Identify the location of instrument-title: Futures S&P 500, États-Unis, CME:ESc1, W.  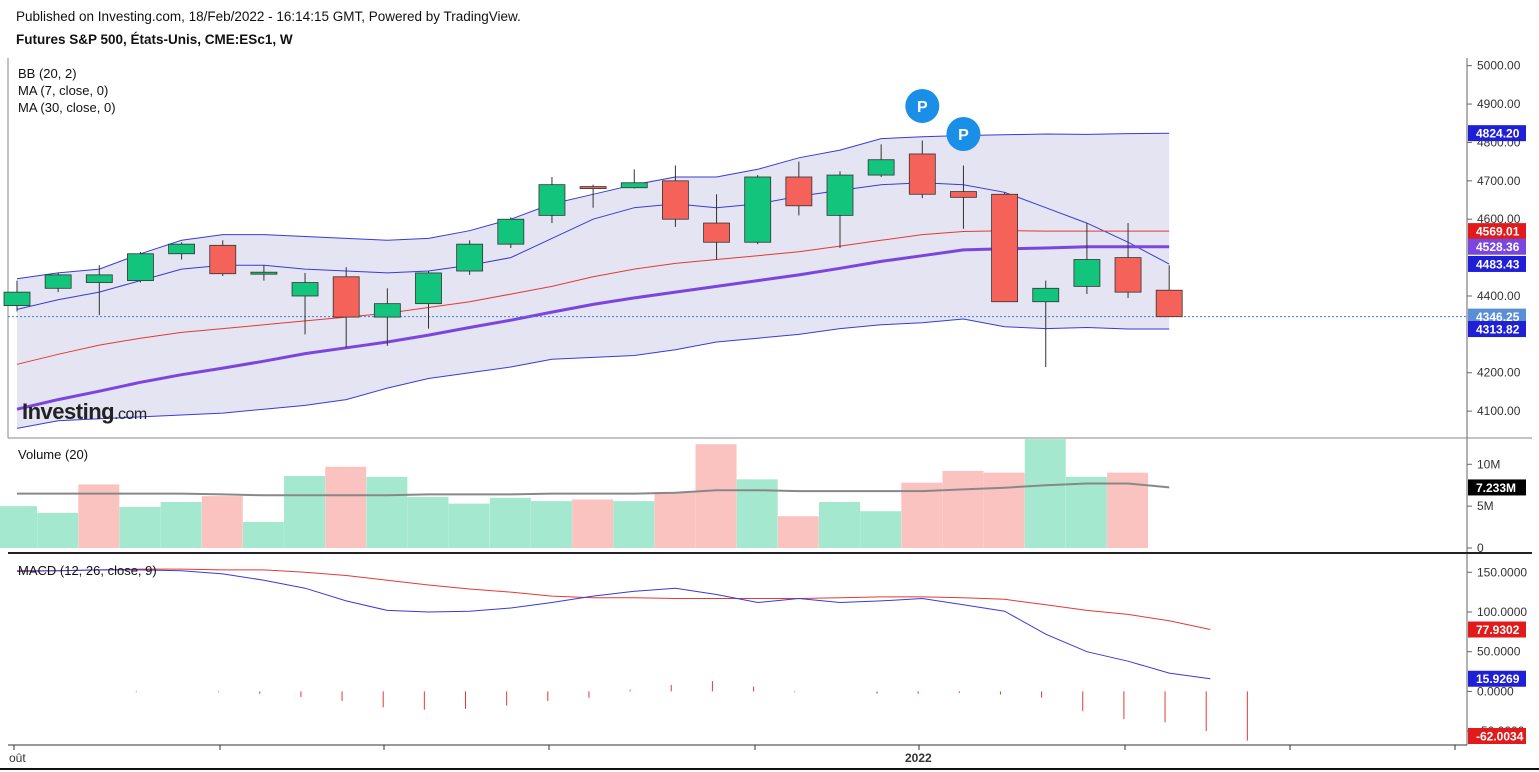
(154, 39).